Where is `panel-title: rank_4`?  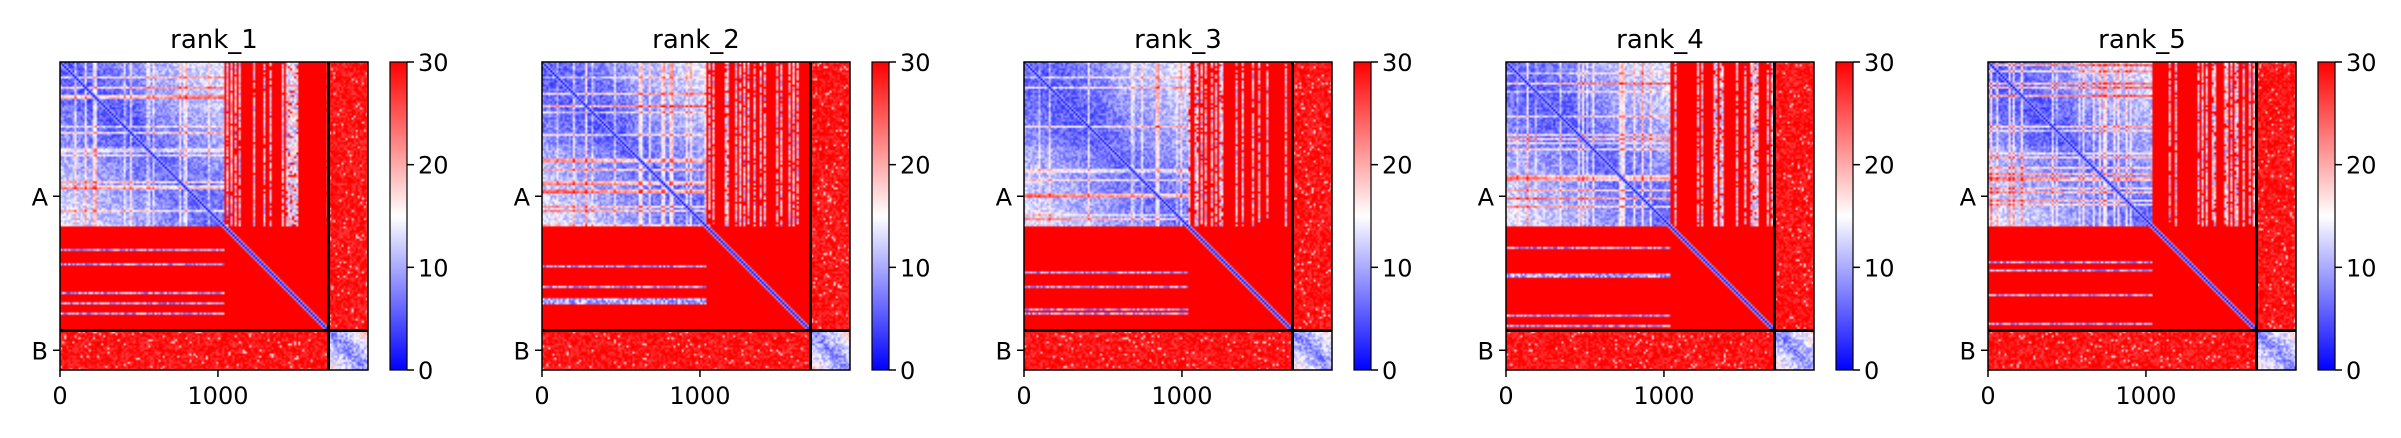 panel-title: rank_4 is located at coordinates (1660, 40).